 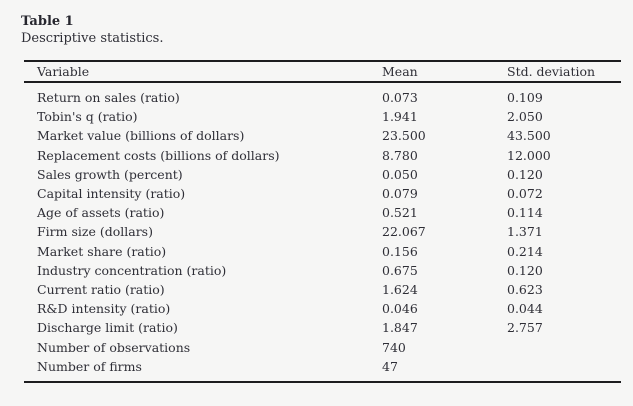 I want to click on std-deviation-cell: 0.072, so click(x=525, y=194).